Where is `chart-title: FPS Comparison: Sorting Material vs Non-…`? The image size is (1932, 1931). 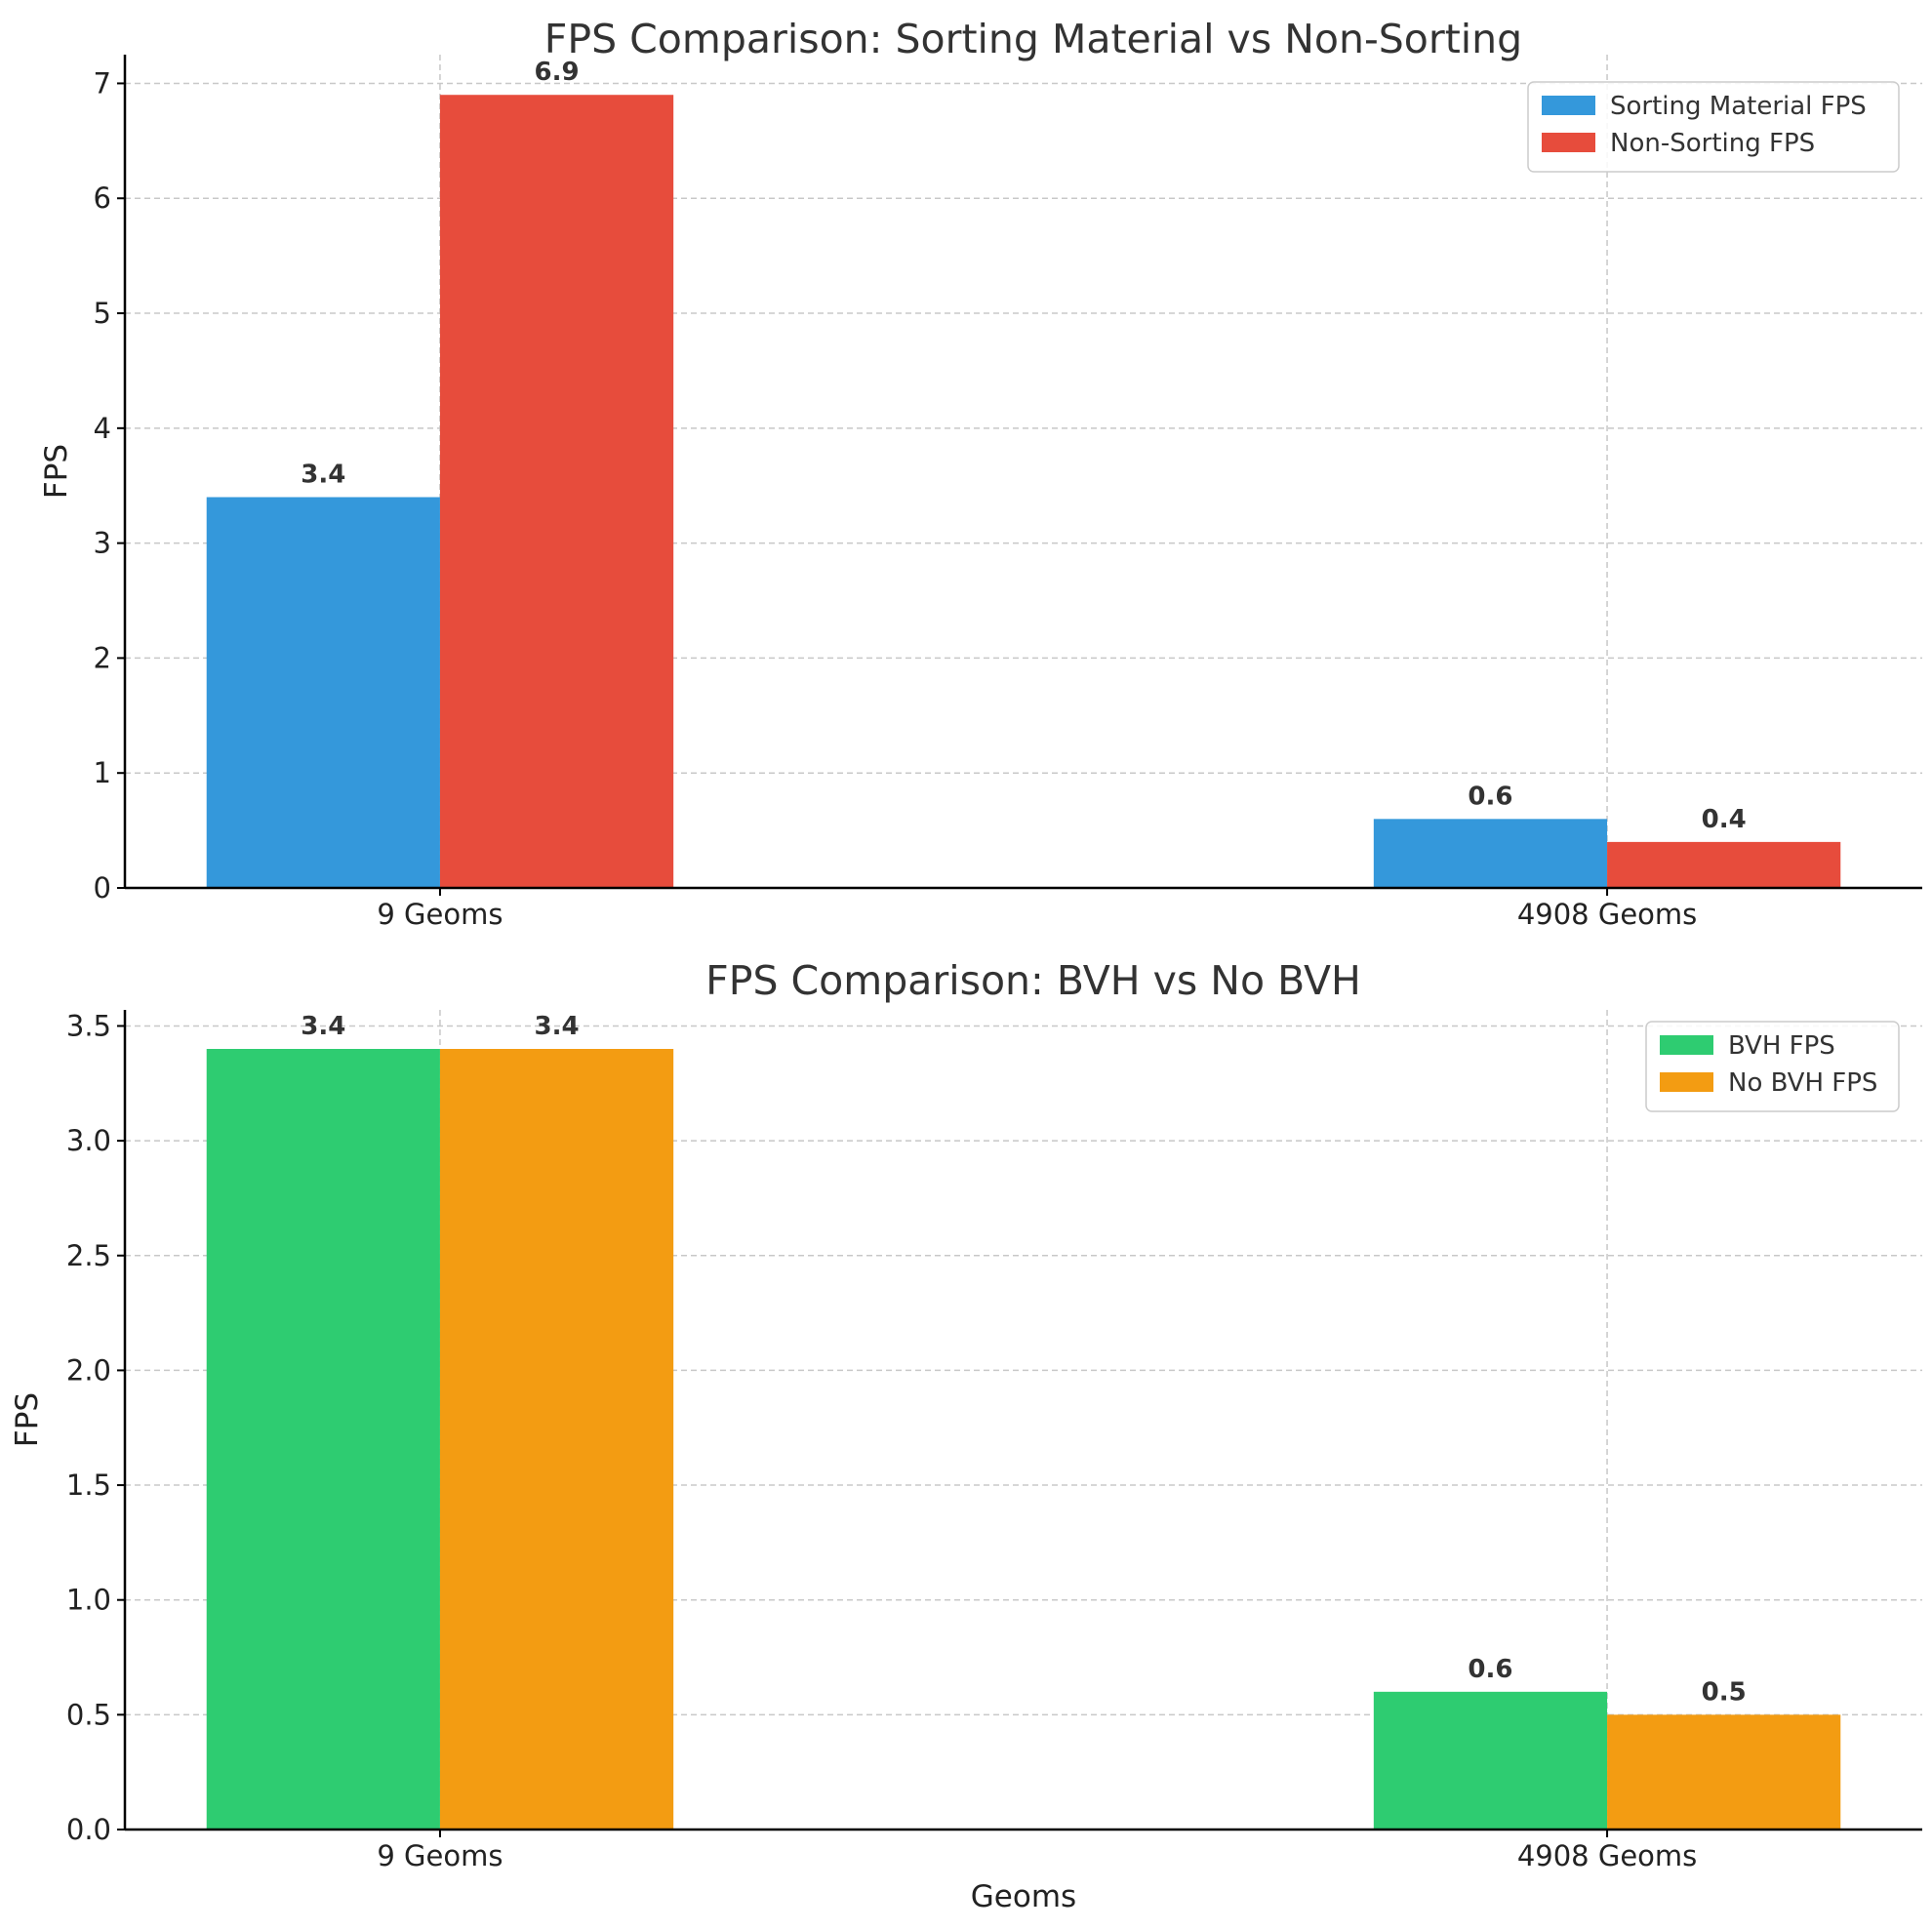 chart-title: FPS Comparison: Sorting Material vs Non-… is located at coordinates (1033, 39).